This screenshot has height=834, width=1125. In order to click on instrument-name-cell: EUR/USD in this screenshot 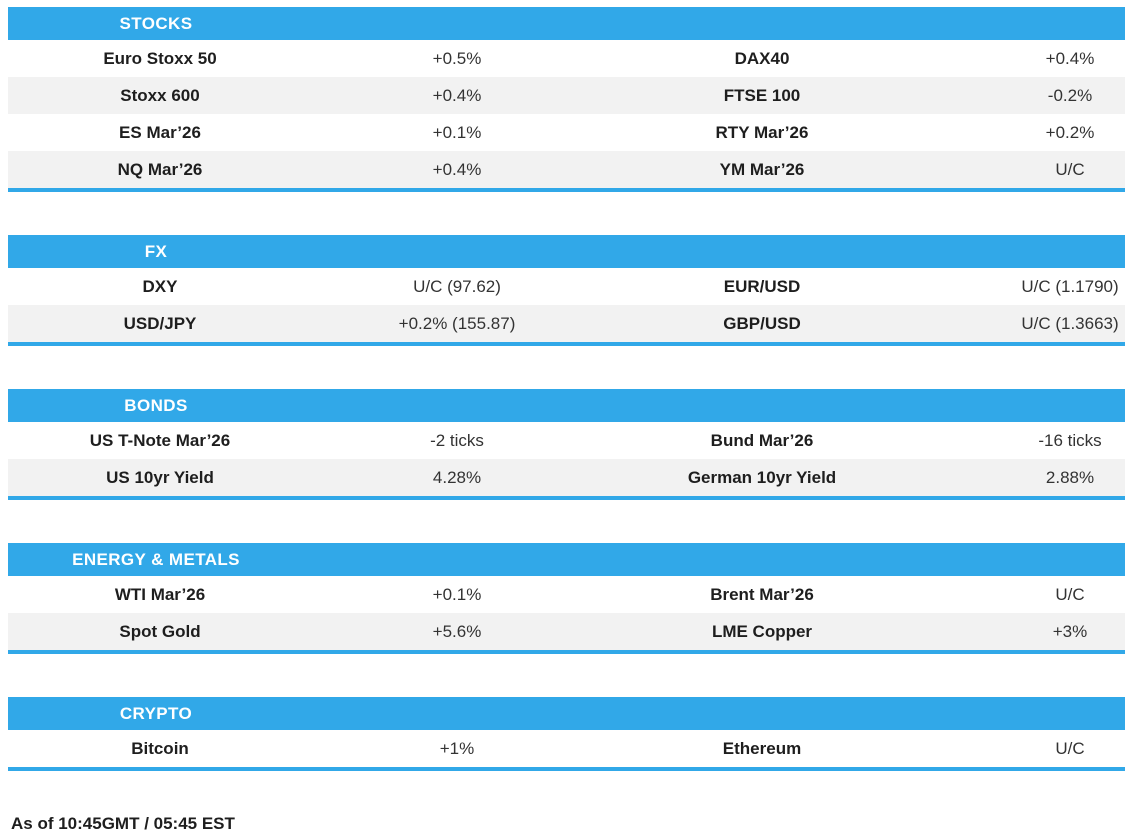, I will do `click(762, 286)`.